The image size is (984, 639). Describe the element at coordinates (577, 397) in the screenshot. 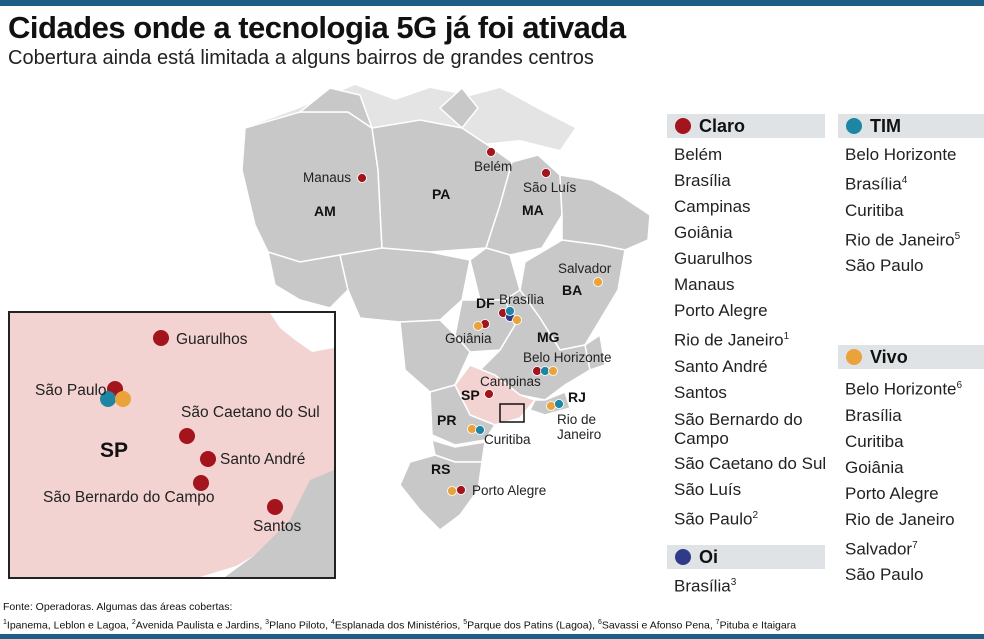

I see `state-label-rj: RJ` at that location.